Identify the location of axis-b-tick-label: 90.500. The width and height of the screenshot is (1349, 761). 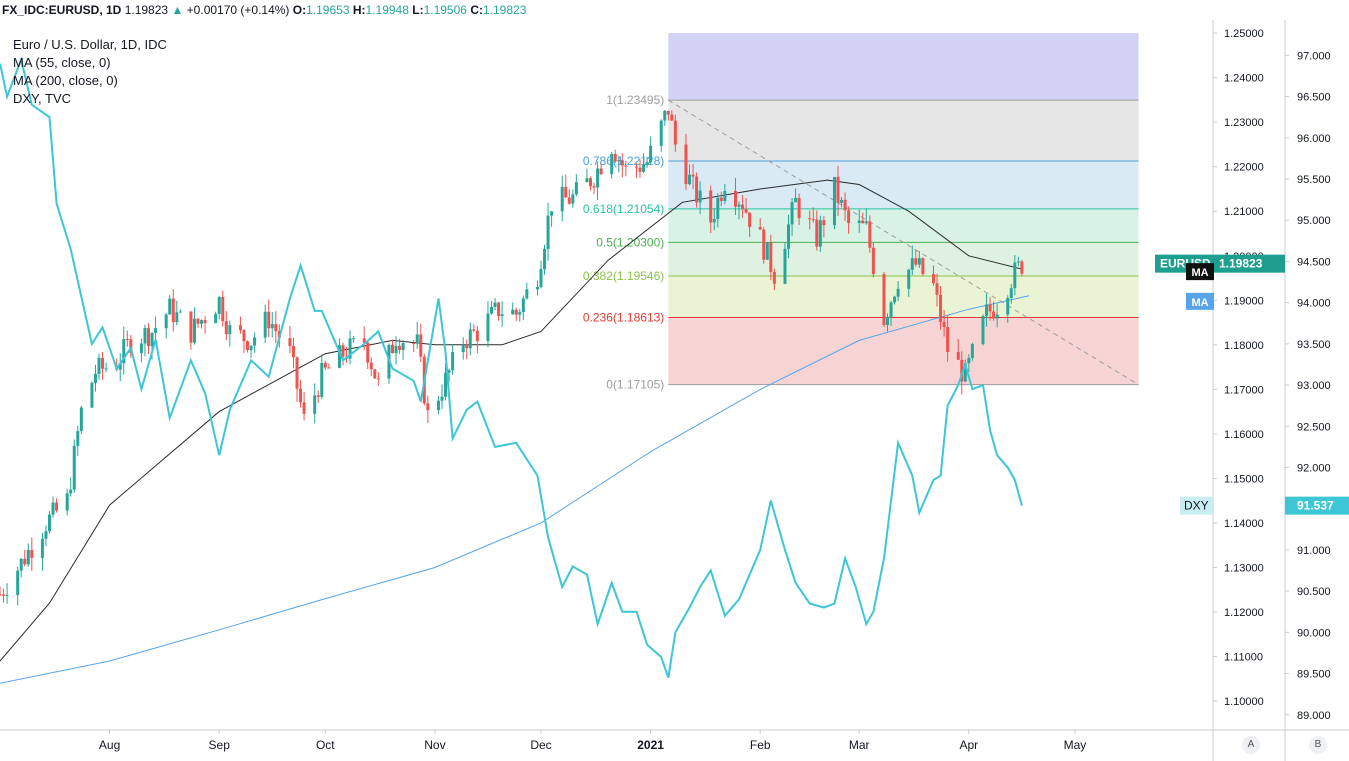
(1314, 592).